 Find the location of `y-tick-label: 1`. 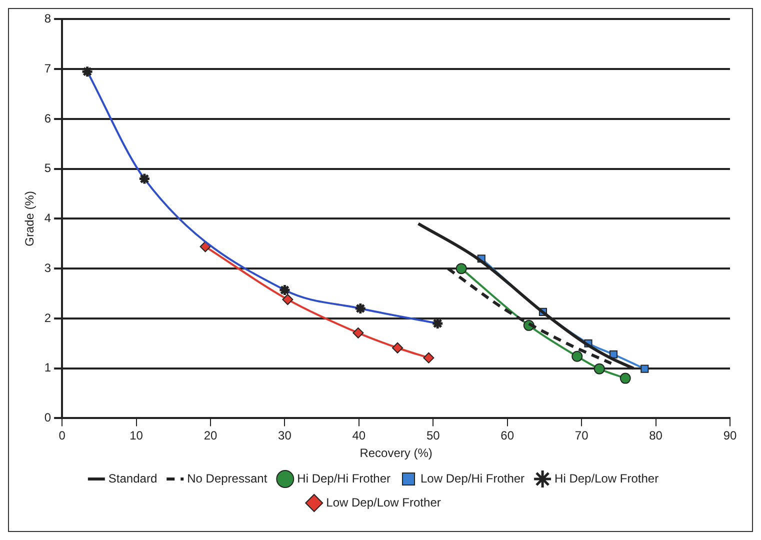

y-tick-label: 1 is located at coordinates (48, 367).